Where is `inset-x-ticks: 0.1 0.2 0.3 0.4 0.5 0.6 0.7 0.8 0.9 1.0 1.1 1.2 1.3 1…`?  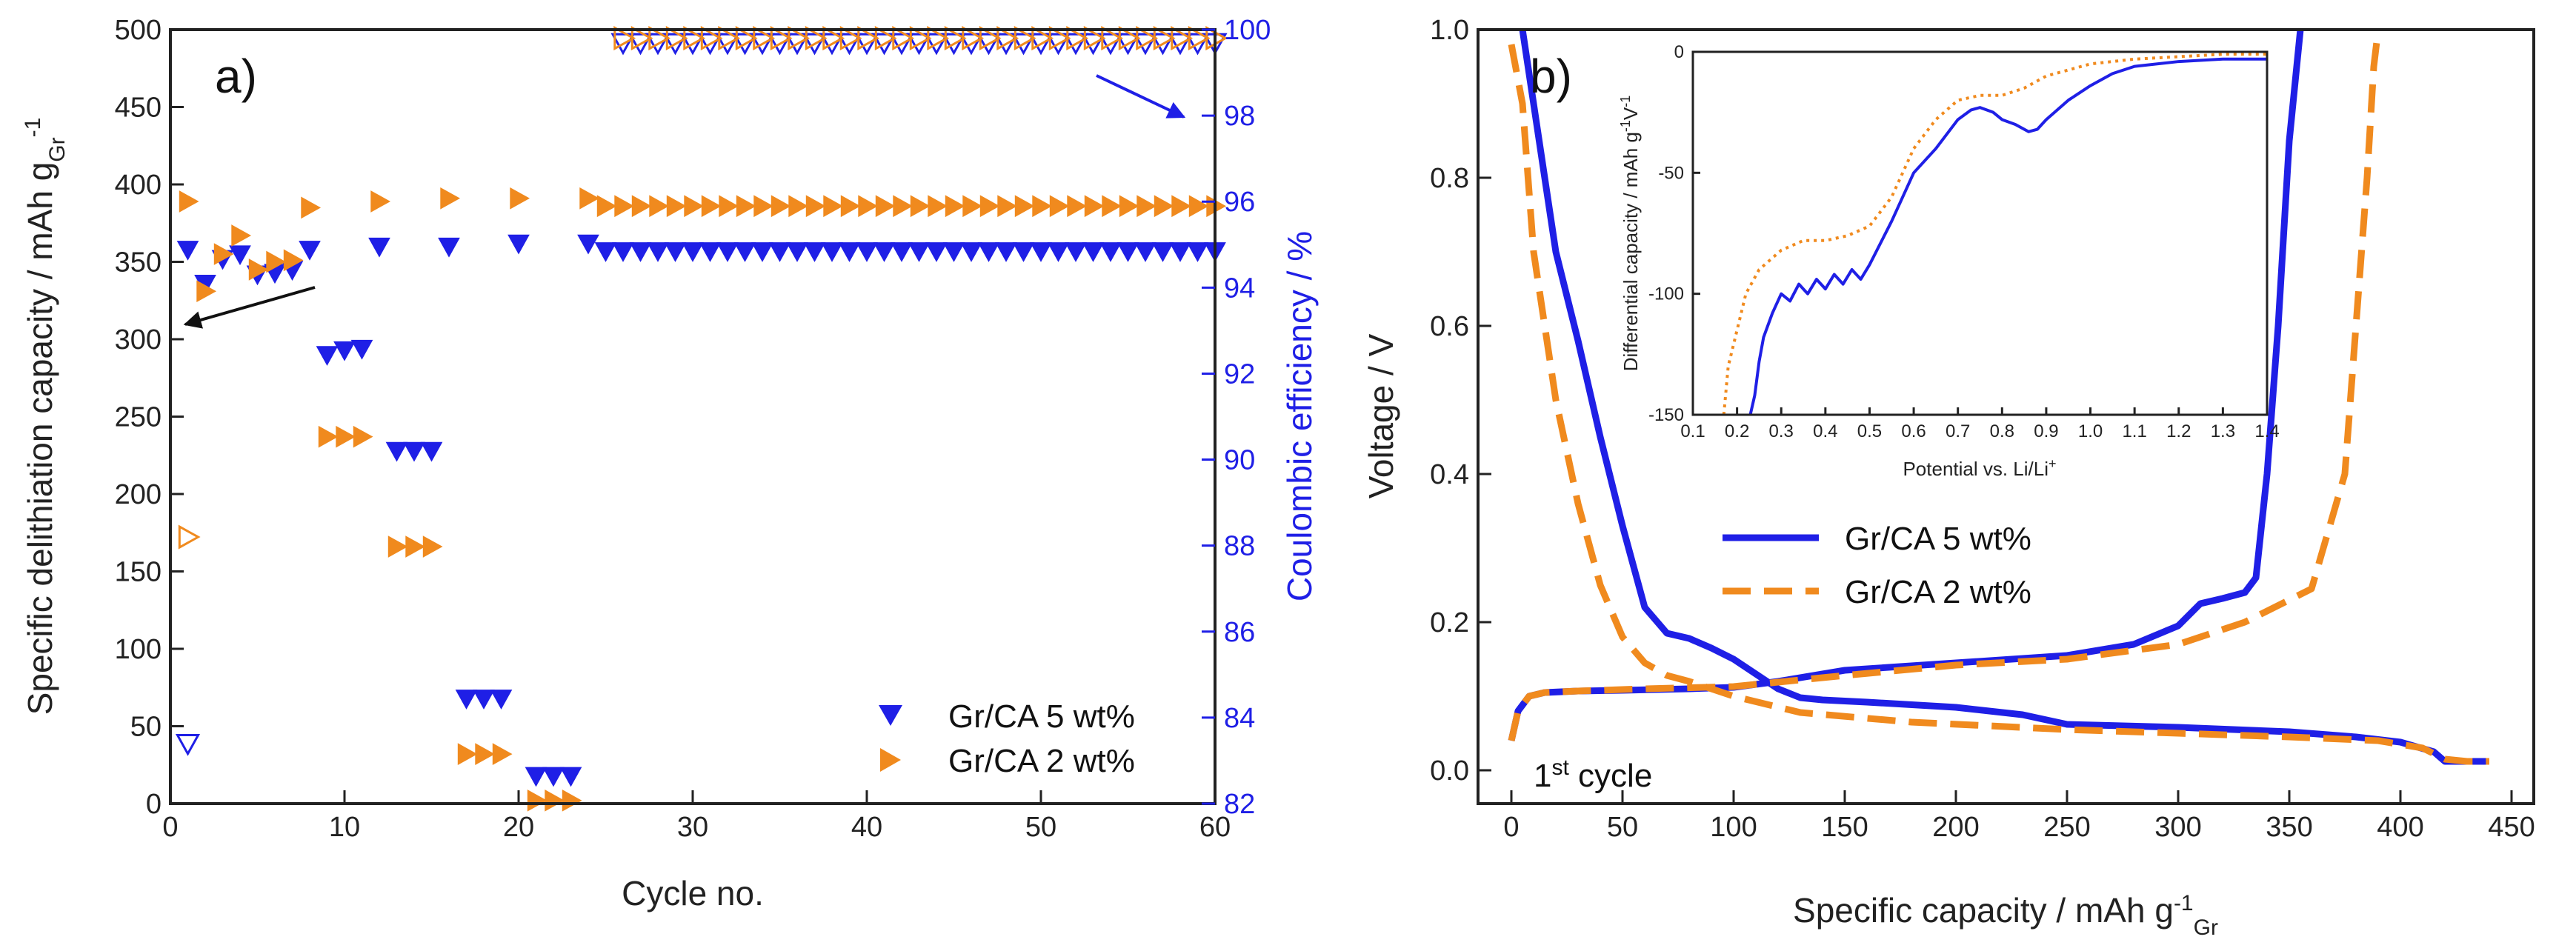 inset-x-ticks: 0.1 0.2 0.3 0.4 0.5 0.6 0.7 0.8 0.9 1.0 1.1 1.2 1.3 1… is located at coordinates (1980, 424).